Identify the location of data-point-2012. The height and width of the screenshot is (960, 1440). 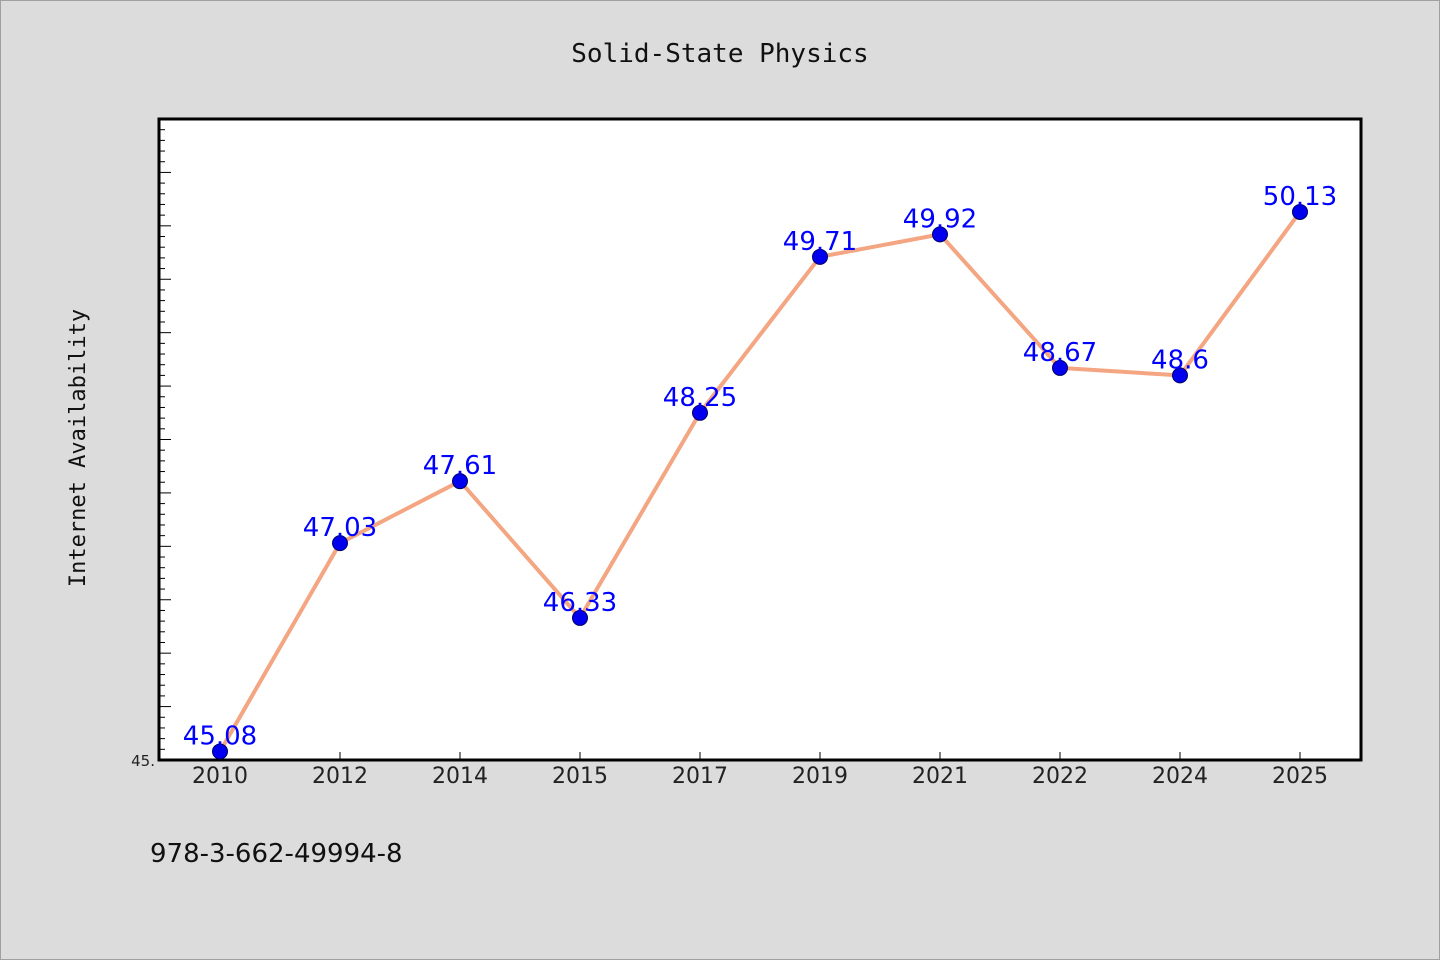
(340, 543).